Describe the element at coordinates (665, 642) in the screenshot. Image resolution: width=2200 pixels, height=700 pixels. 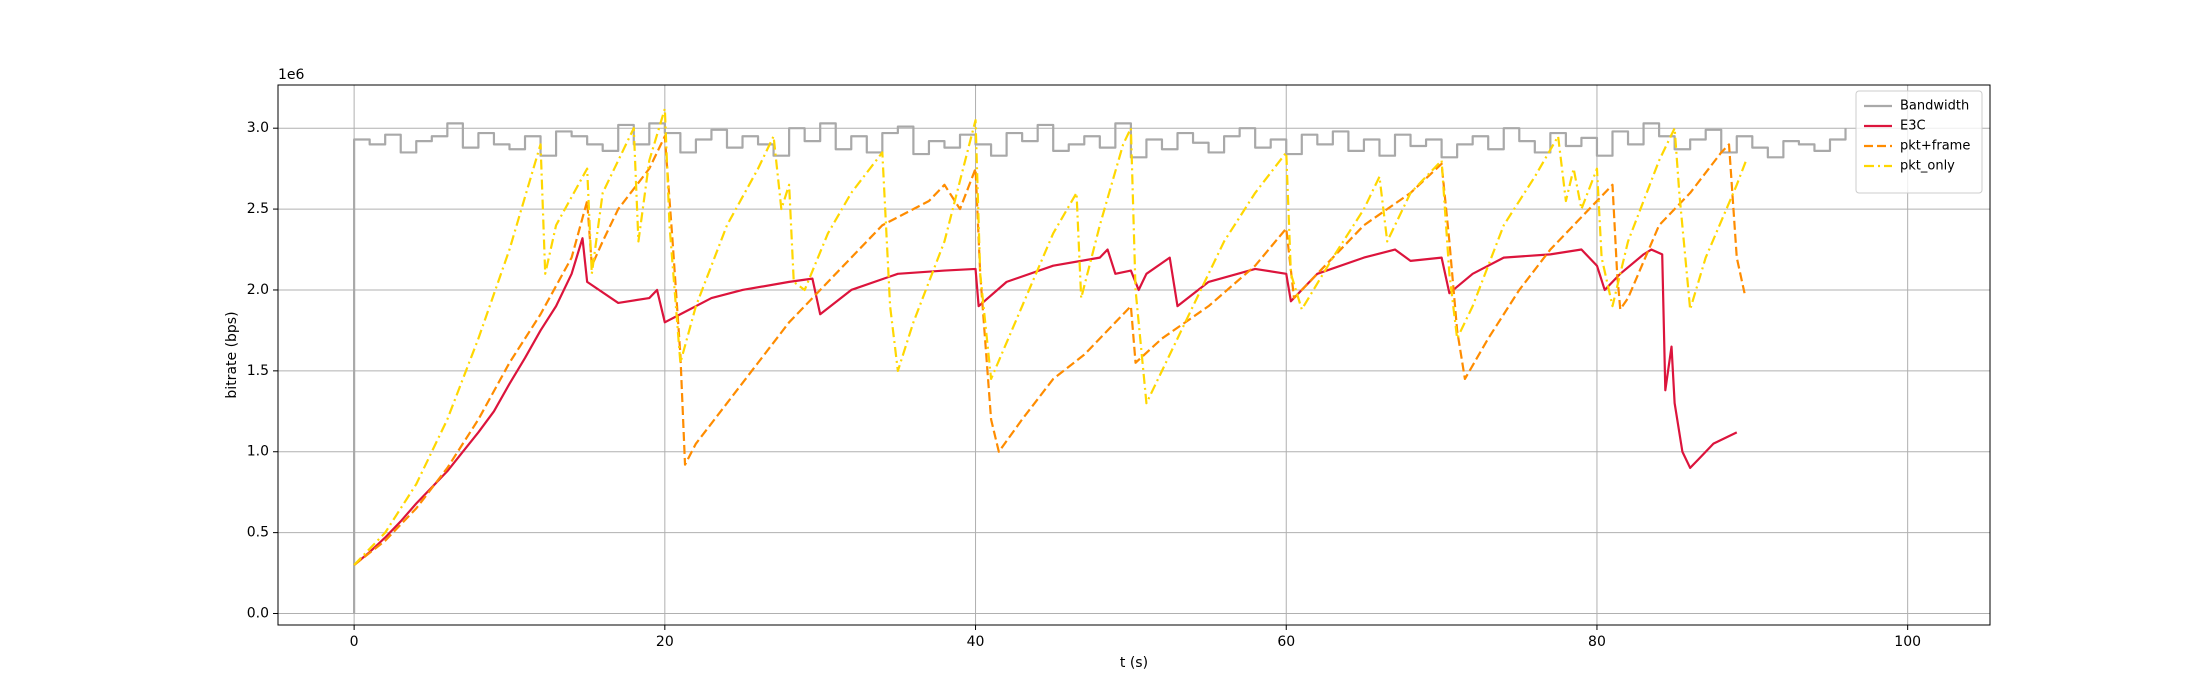
I see `x-tick-label: 20` at that location.